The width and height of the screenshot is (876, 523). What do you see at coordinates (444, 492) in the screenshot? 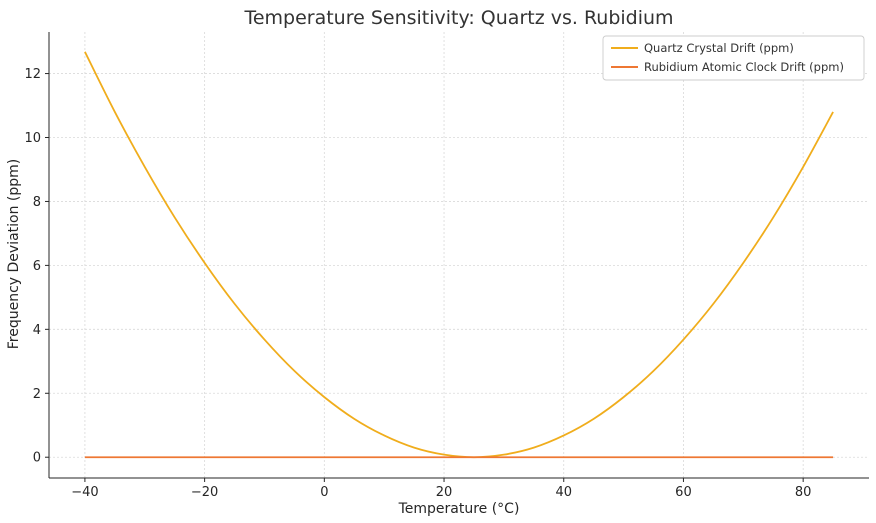
I see `x-tick-label: 20` at bounding box center [444, 492].